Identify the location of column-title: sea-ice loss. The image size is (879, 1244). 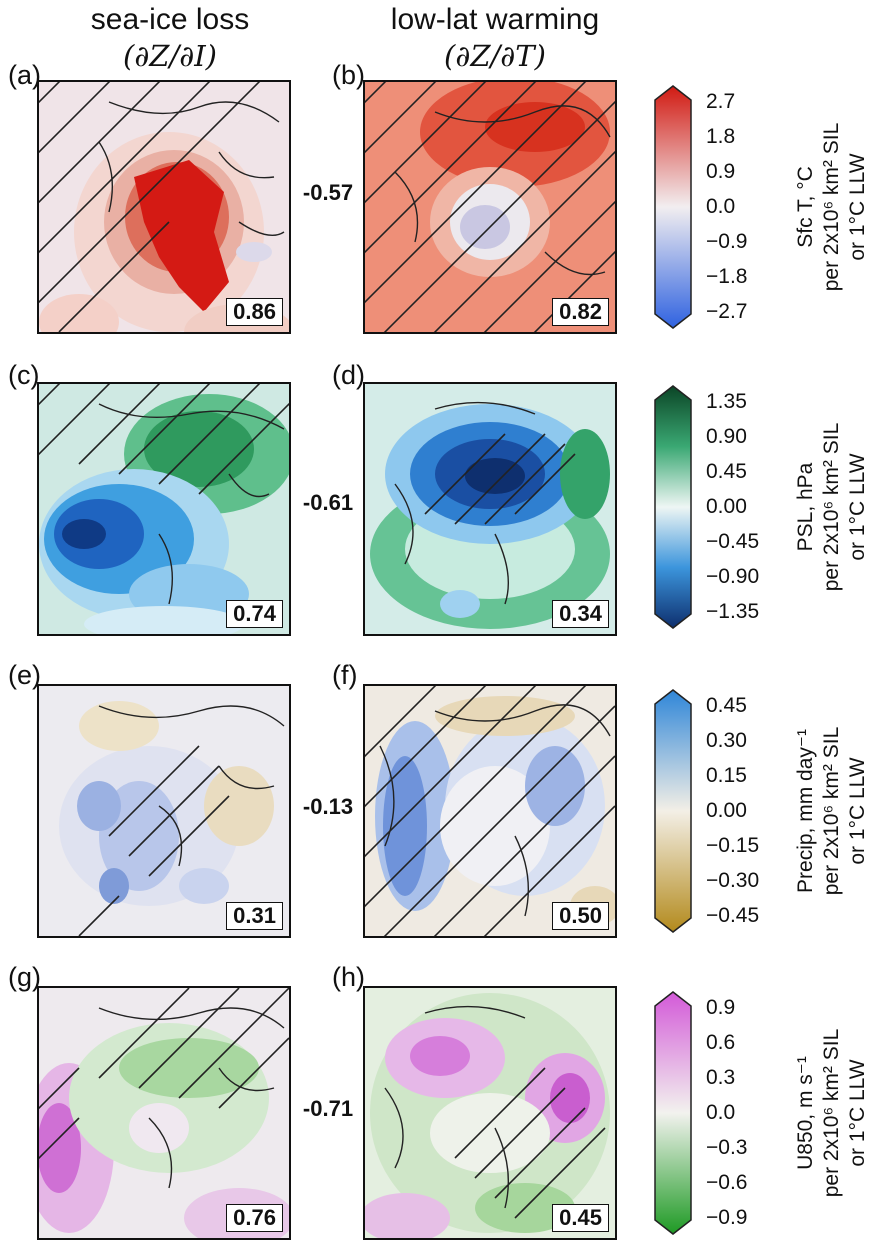
(170, 19).